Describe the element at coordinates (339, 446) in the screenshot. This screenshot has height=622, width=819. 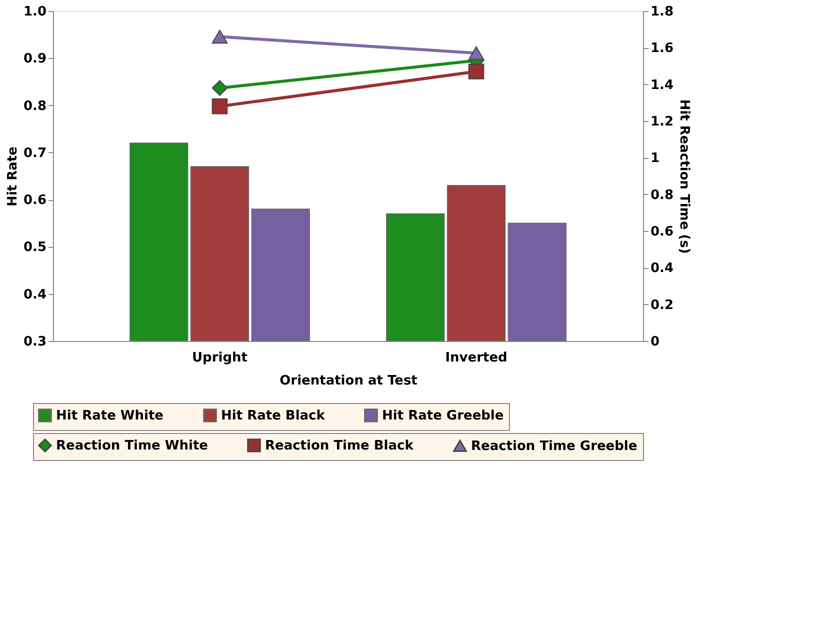
I see `legend-label: Reaction Time Black` at that location.